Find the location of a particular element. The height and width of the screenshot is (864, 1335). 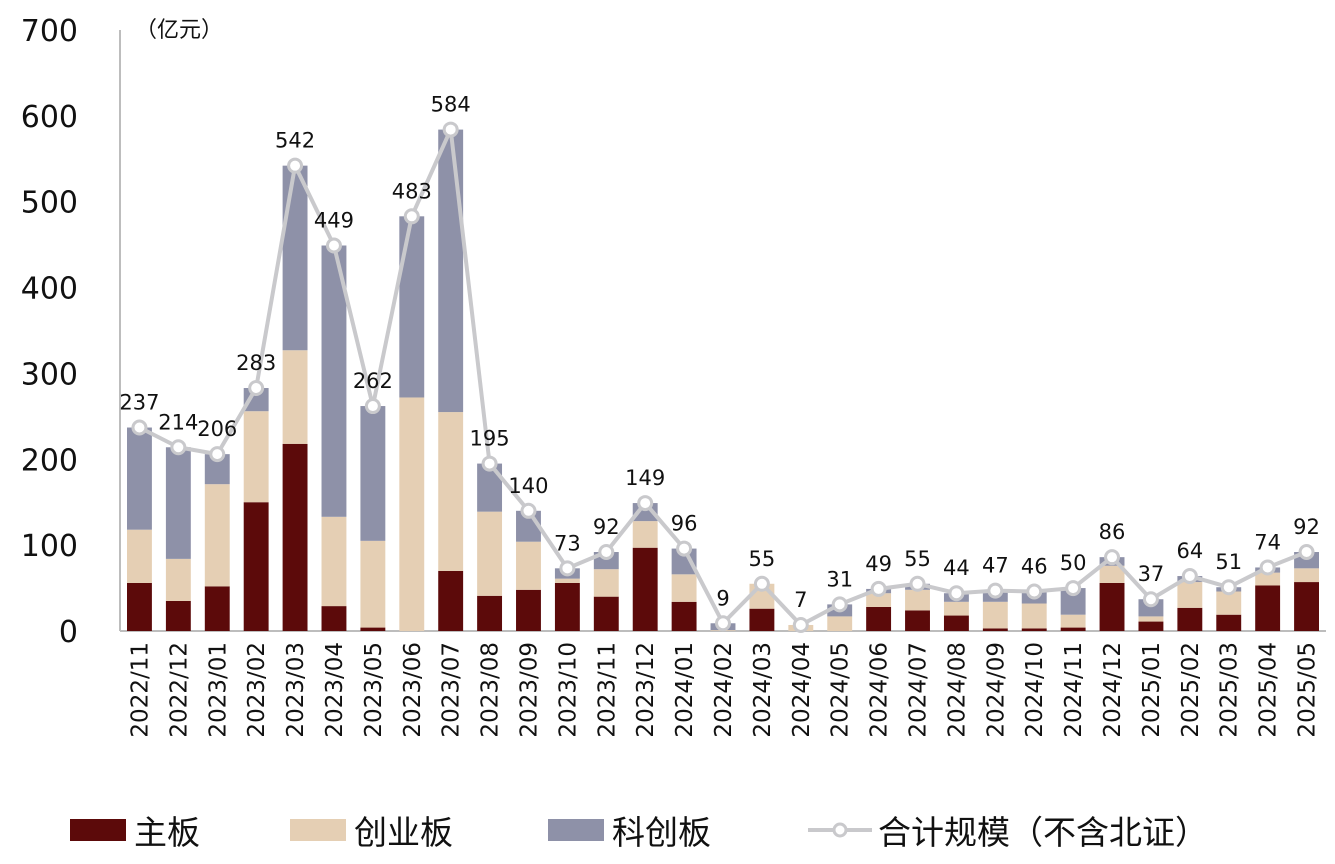

y-tick-label: 400 is located at coordinates (49, 289).